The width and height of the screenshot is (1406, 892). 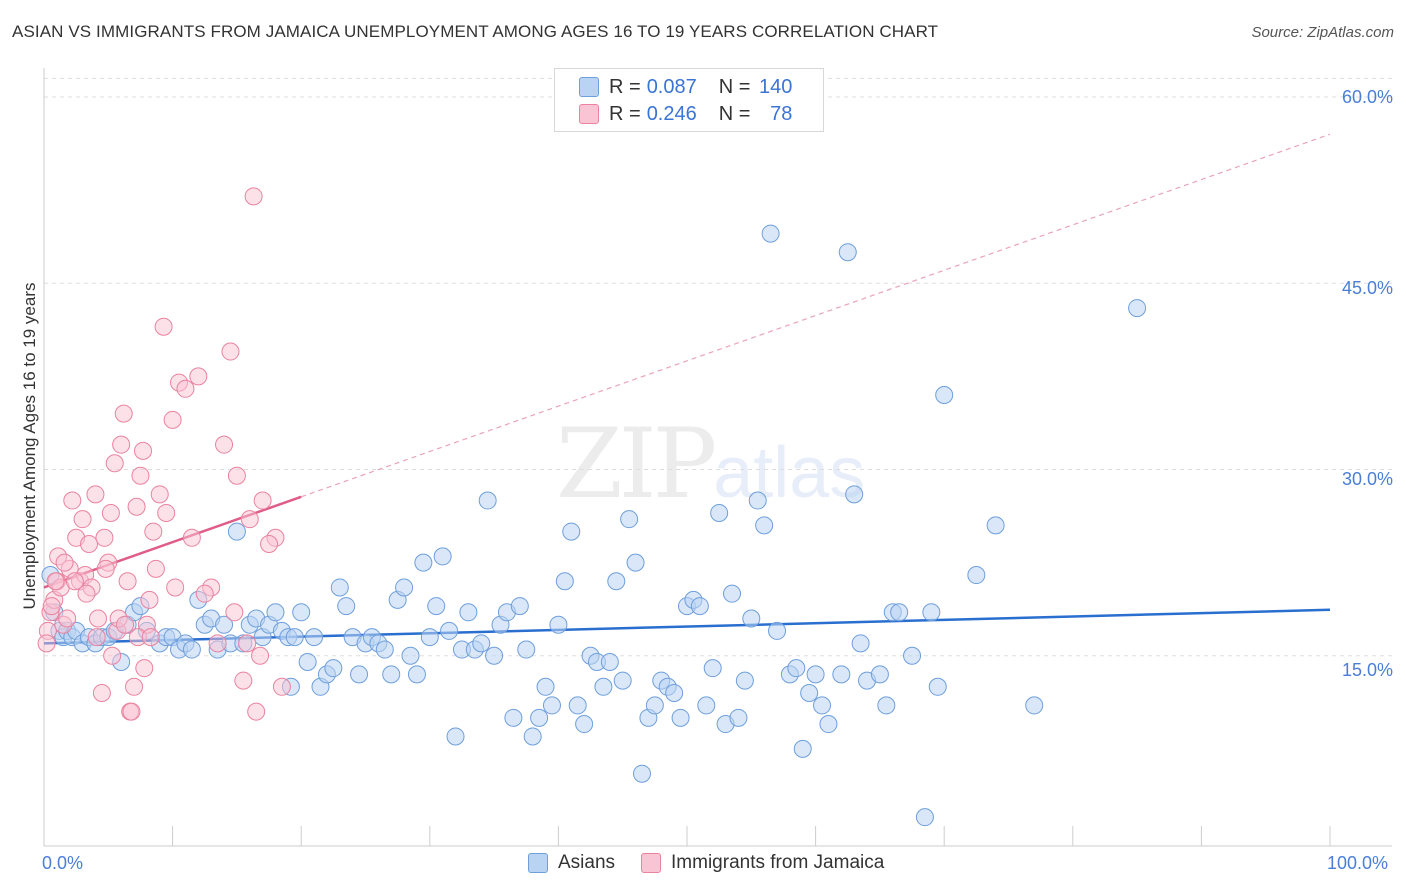 What do you see at coordinates (1367, 670) in the screenshot?
I see `y-tick-label: 15.0%` at bounding box center [1367, 670].